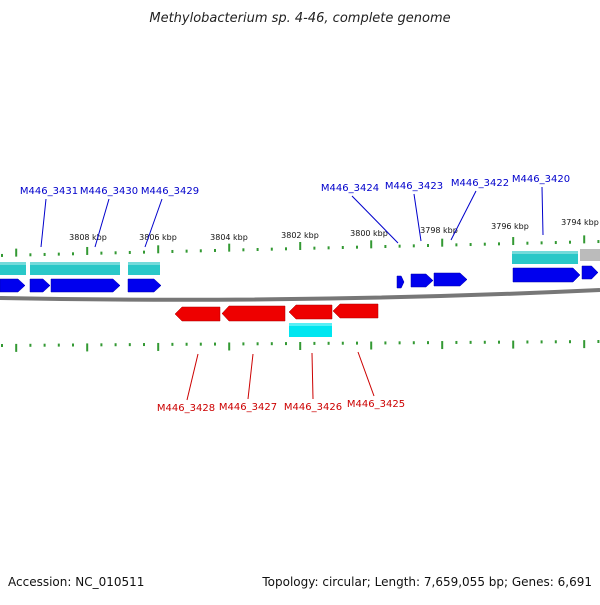  Describe the element at coordinates (590, 255) in the screenshot. I see `feature-block-grey` at that location.